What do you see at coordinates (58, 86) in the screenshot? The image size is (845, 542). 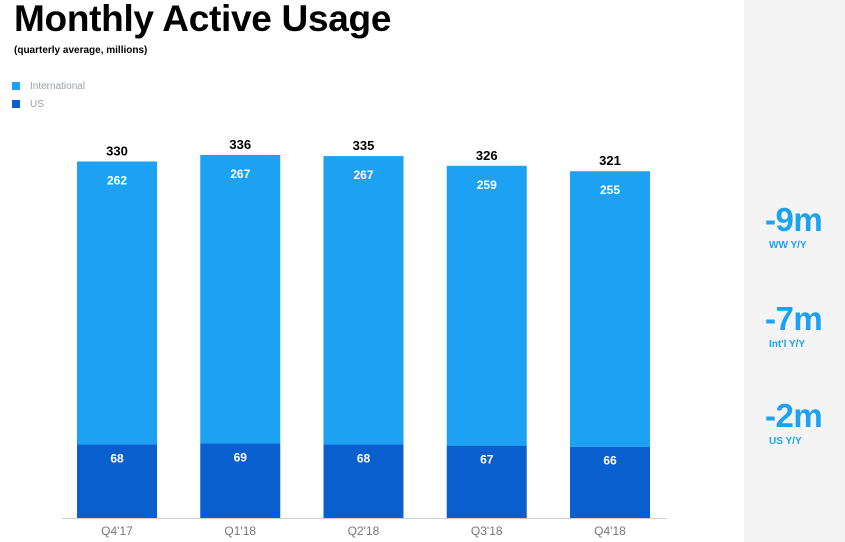 I see `legend-label-international: International` at bounding box center [58, 86].